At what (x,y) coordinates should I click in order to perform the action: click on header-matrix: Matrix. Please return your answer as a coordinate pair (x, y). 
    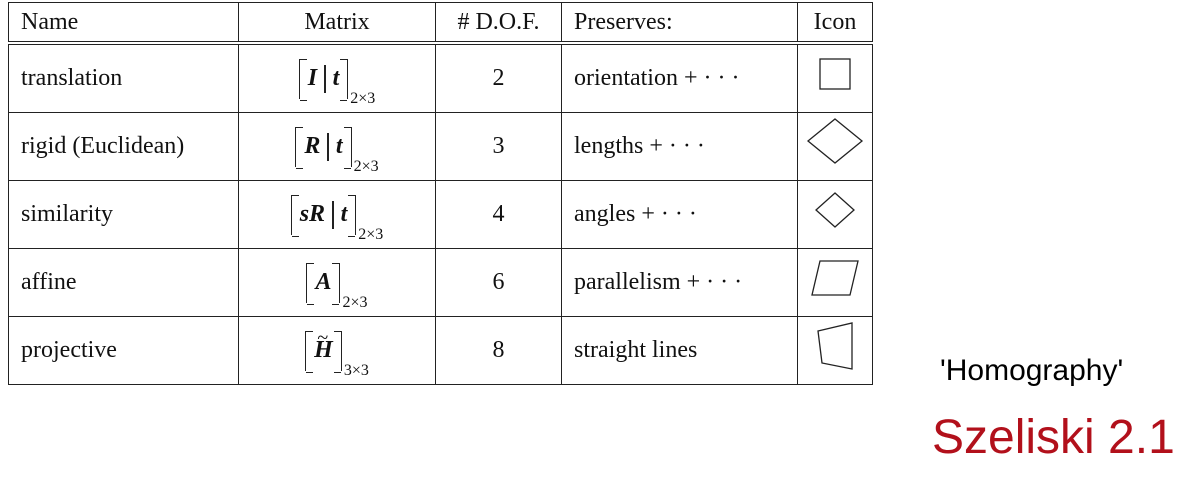
    Looking at the image, I should click on (337, 23).